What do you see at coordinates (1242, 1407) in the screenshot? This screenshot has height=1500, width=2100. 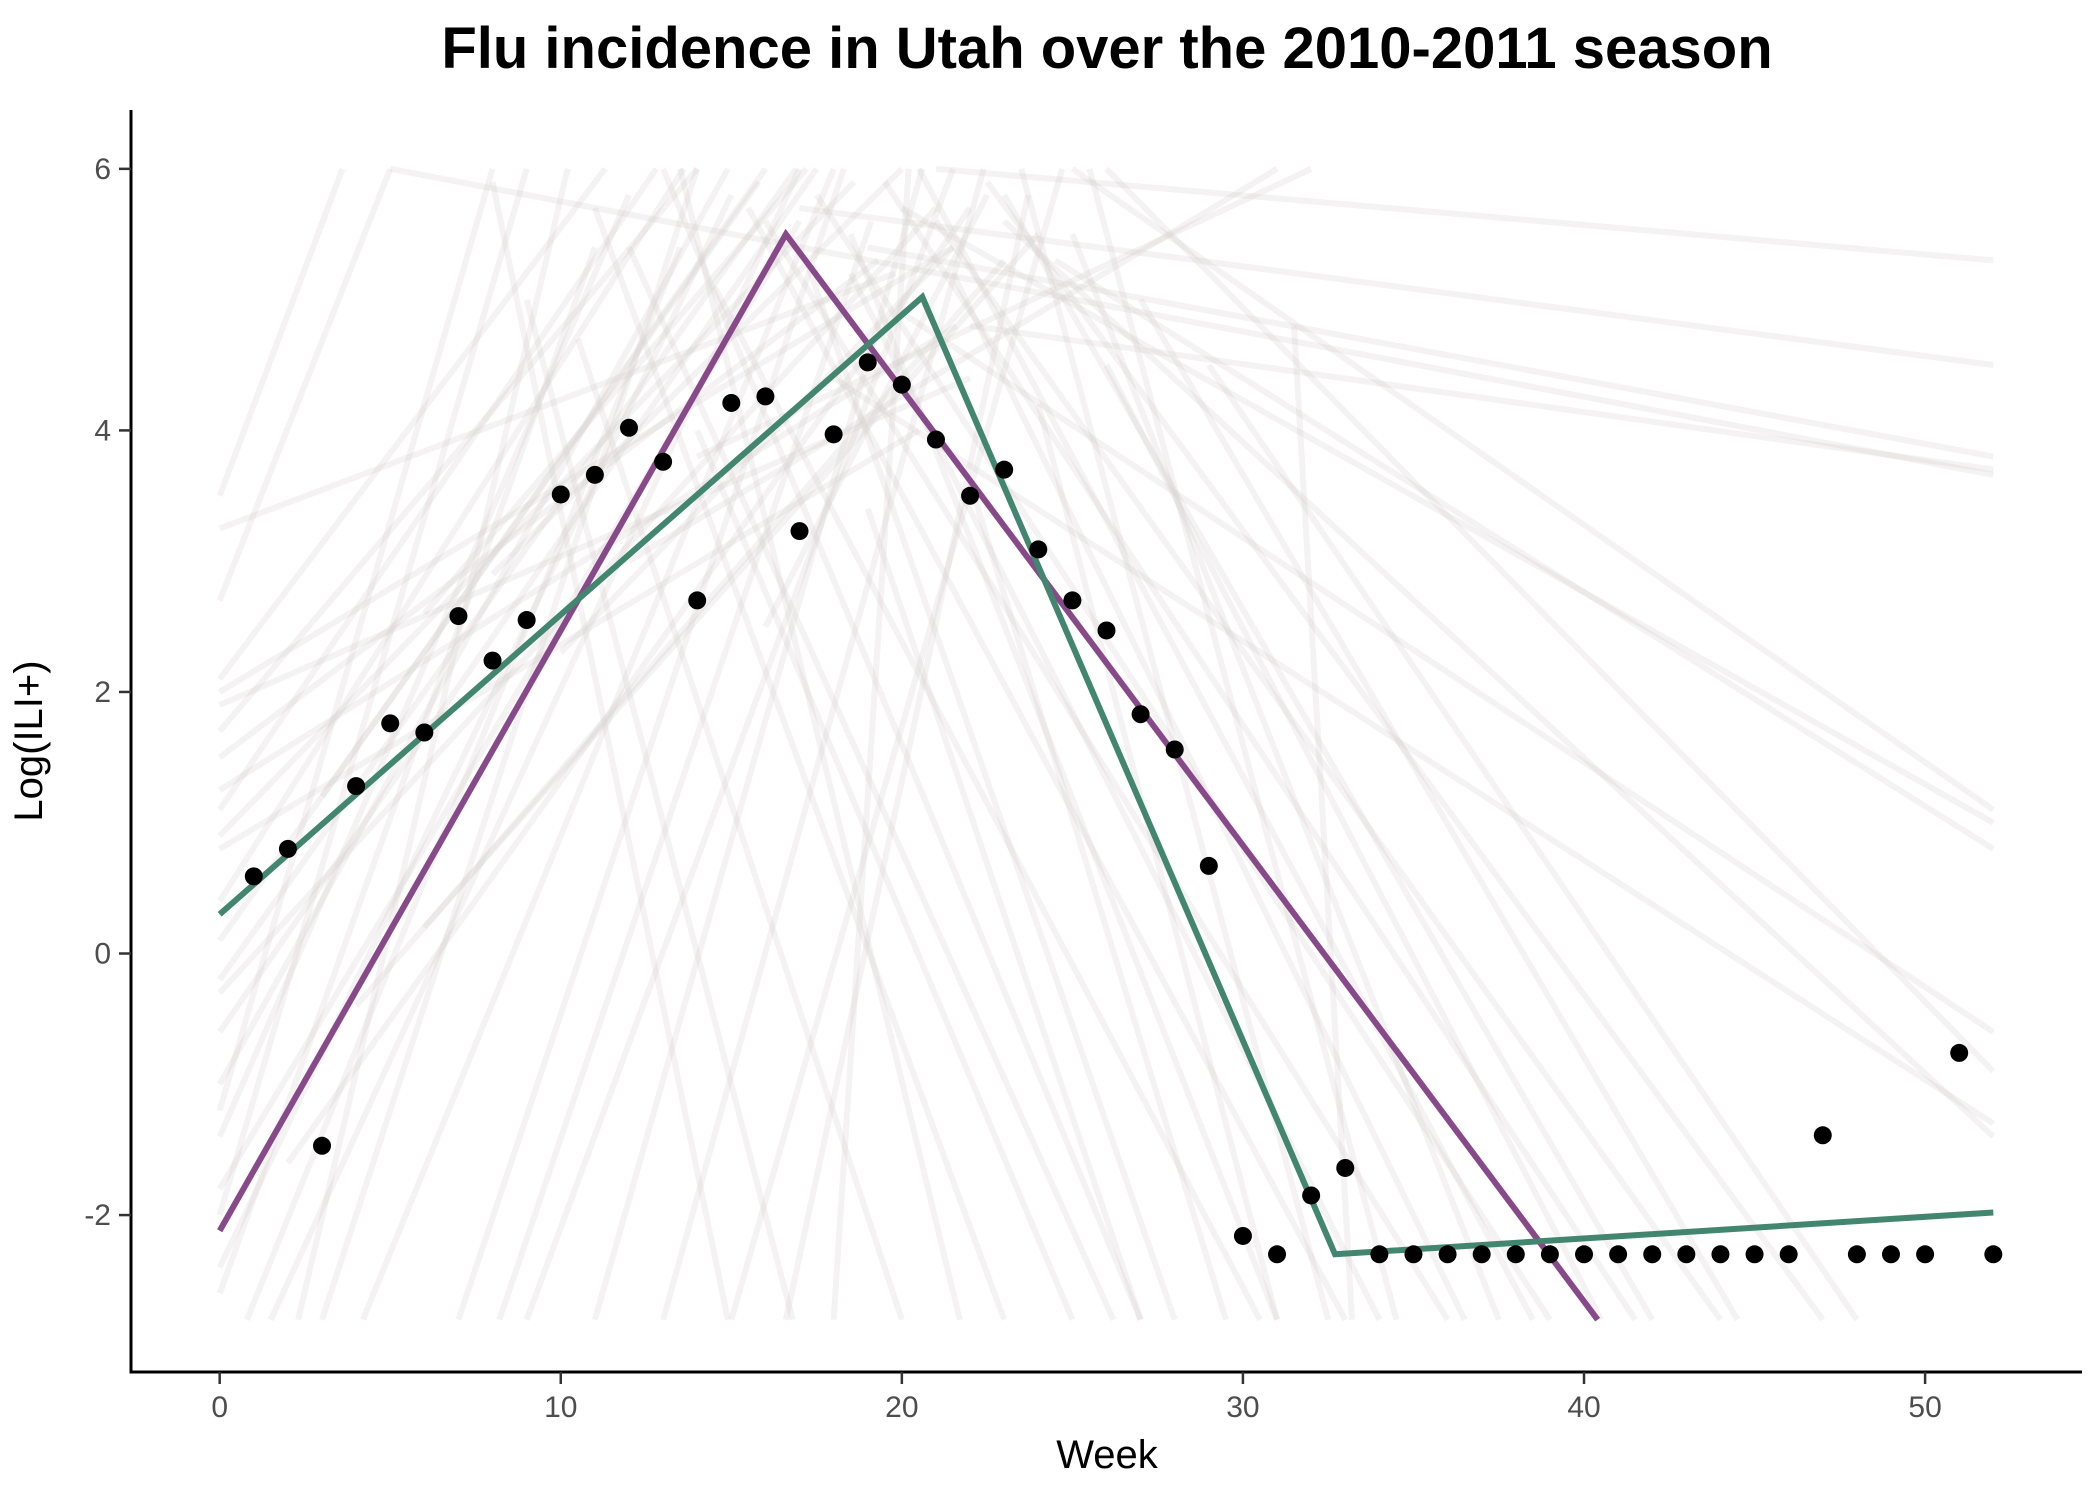 I see `x-tick-label: 30` at bounding box center [1242, 1407].